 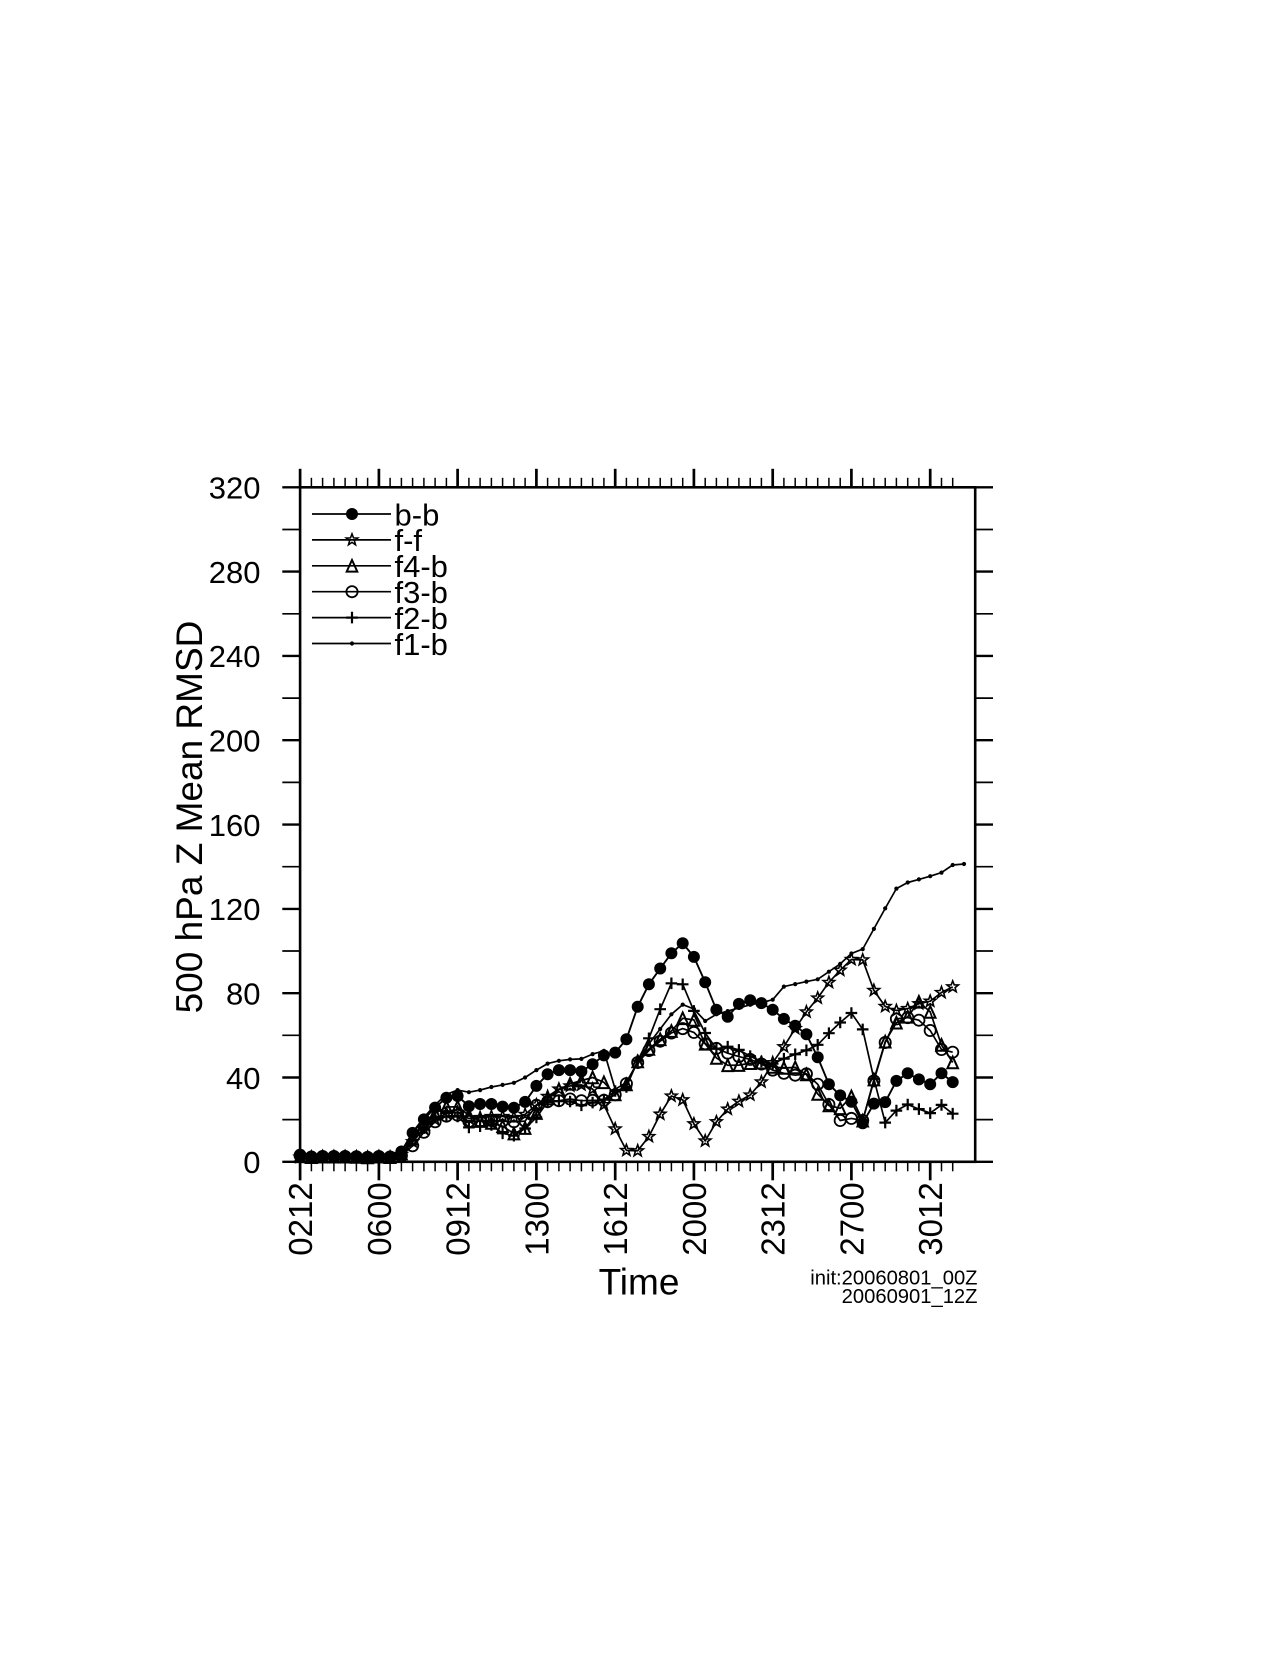 What do you see at coordinates (421, 592) in the screenshot?
I see `svg-text: f3-b` at bounding box center [421, 592].